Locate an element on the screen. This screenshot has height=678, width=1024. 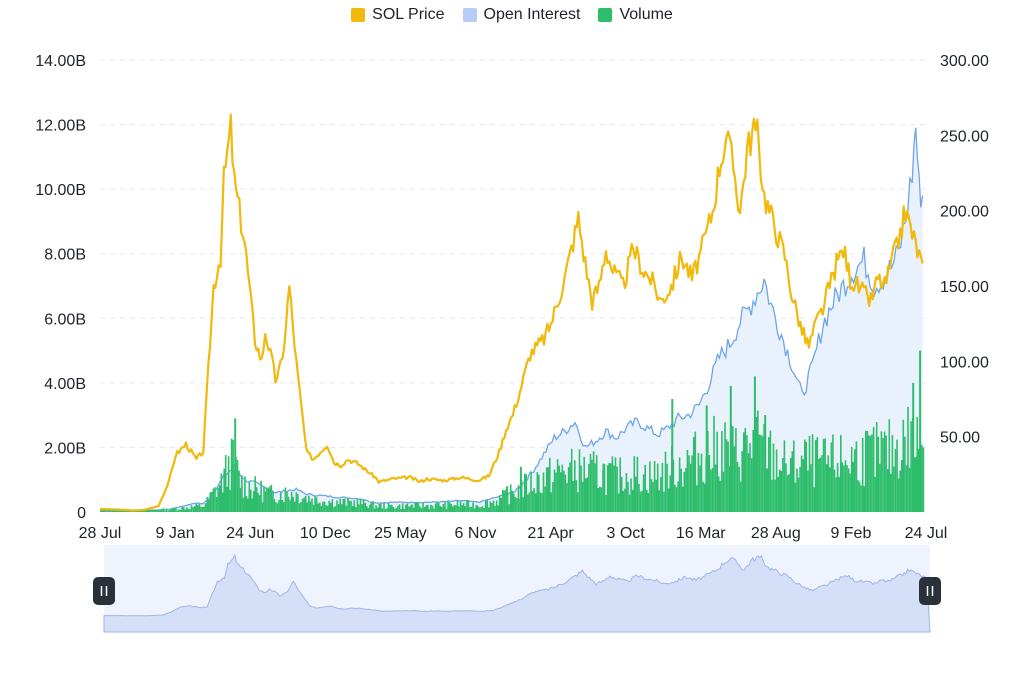
legend-item-sol-price: SOL Price is located at coordinates (398, 15).